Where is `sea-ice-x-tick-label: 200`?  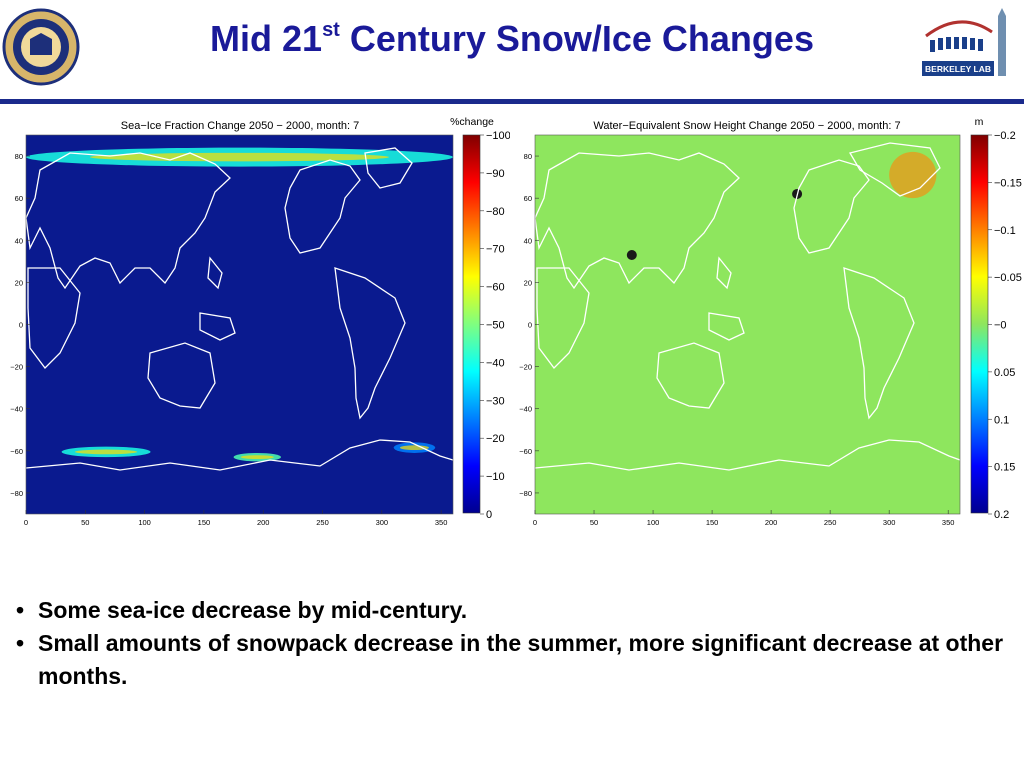
sea-ice-x-tick-label: 200 is located at coordinates (263, 522).